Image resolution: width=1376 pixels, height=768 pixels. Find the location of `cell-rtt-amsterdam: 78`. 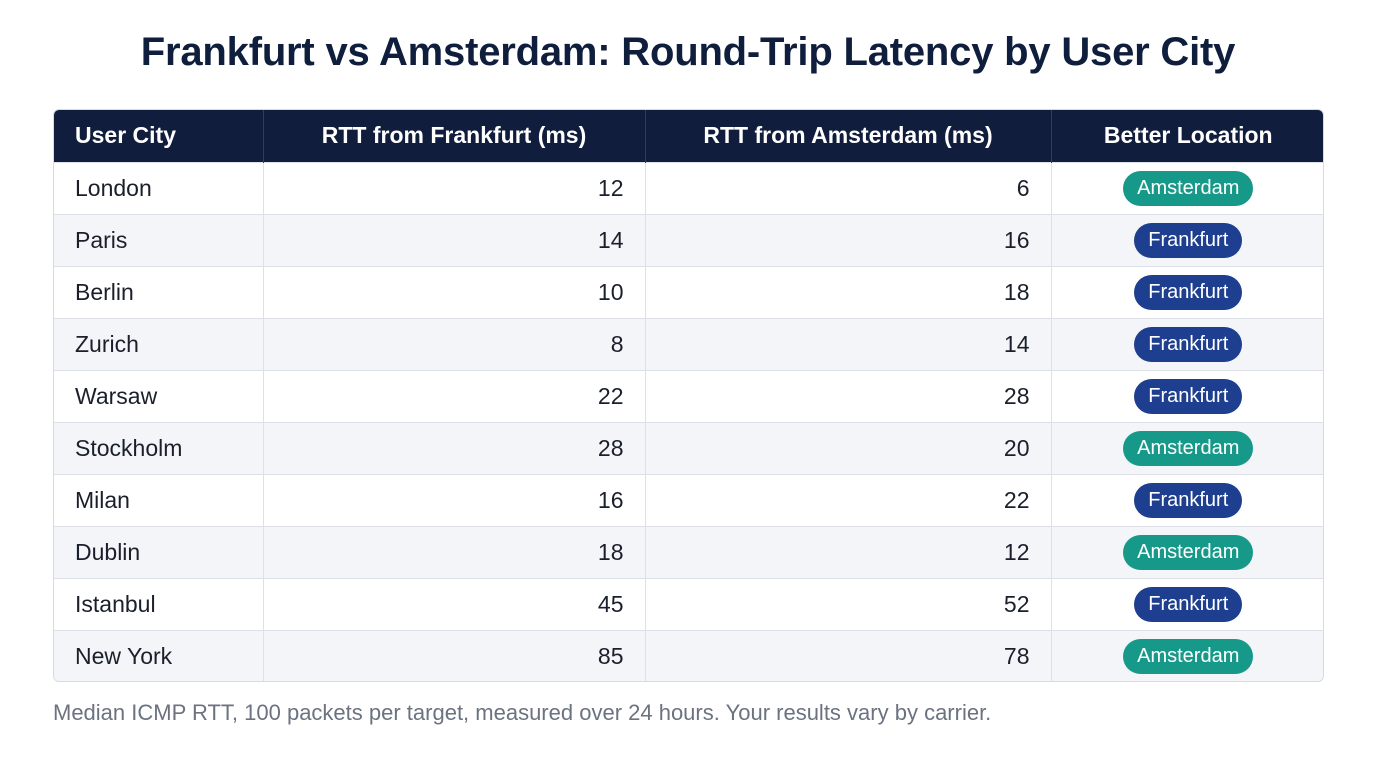

cell-rtt-amsterdam: 78 is located at coordinates (848, 655).